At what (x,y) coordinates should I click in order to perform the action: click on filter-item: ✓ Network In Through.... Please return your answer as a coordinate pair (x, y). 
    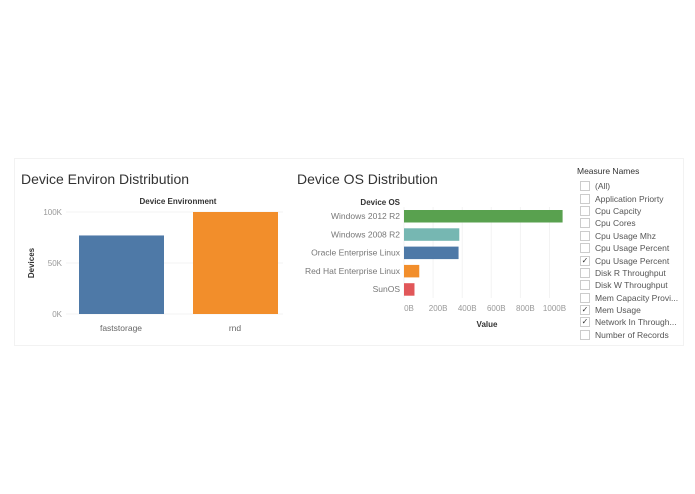
    Looking at the image, I should click on (627, 322).